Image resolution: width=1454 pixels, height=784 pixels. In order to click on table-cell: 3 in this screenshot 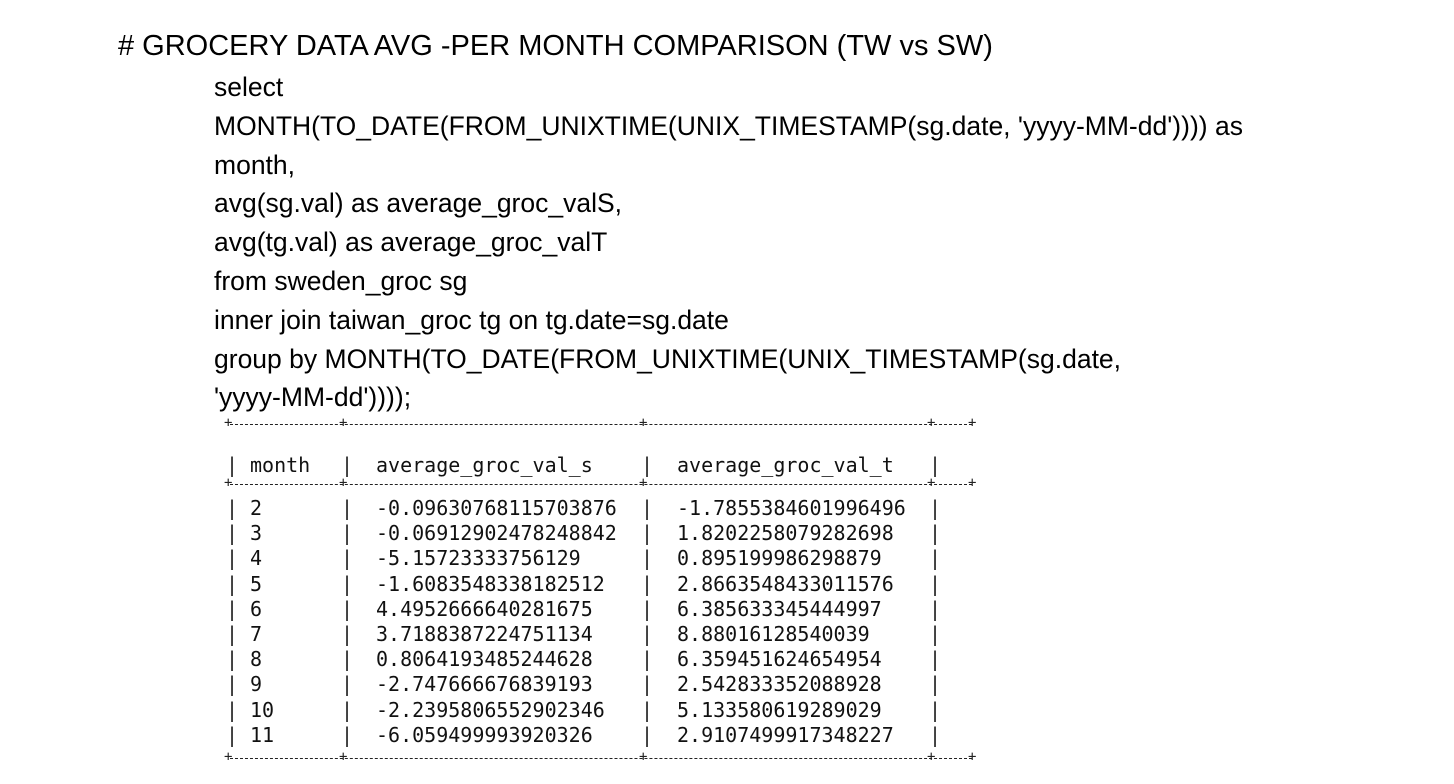, I will do `click(256, 533)`.